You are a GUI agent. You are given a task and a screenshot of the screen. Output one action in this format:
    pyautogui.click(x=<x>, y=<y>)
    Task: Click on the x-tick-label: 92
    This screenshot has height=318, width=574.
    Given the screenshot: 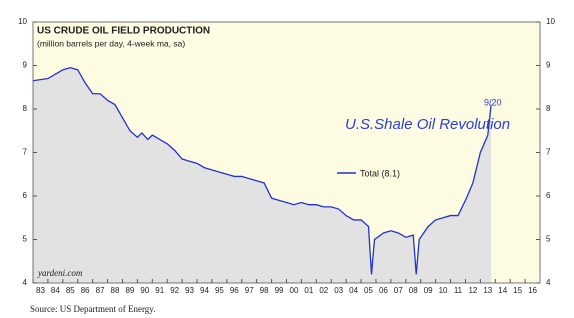 What is the action you would take?
    pyautogui.click(x=174, y=290)
    